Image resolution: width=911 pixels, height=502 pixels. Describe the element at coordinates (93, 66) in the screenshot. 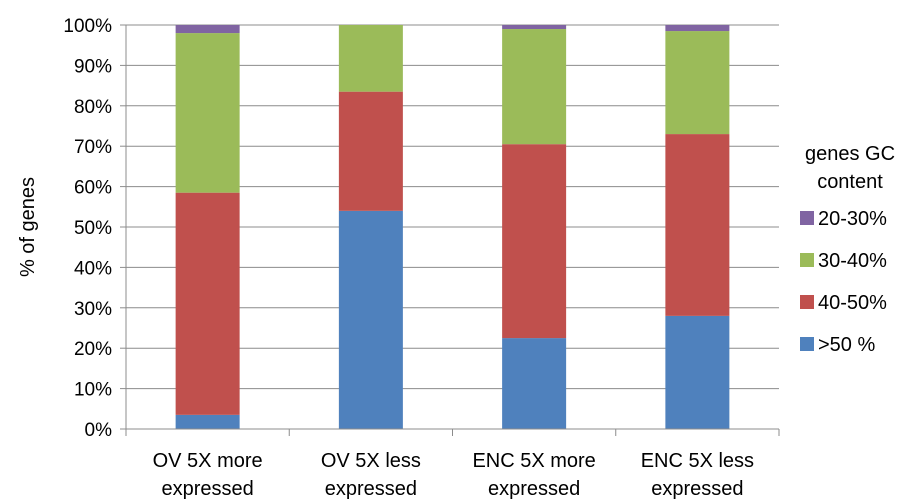

I see `y-tick-label: 90%` at that location.